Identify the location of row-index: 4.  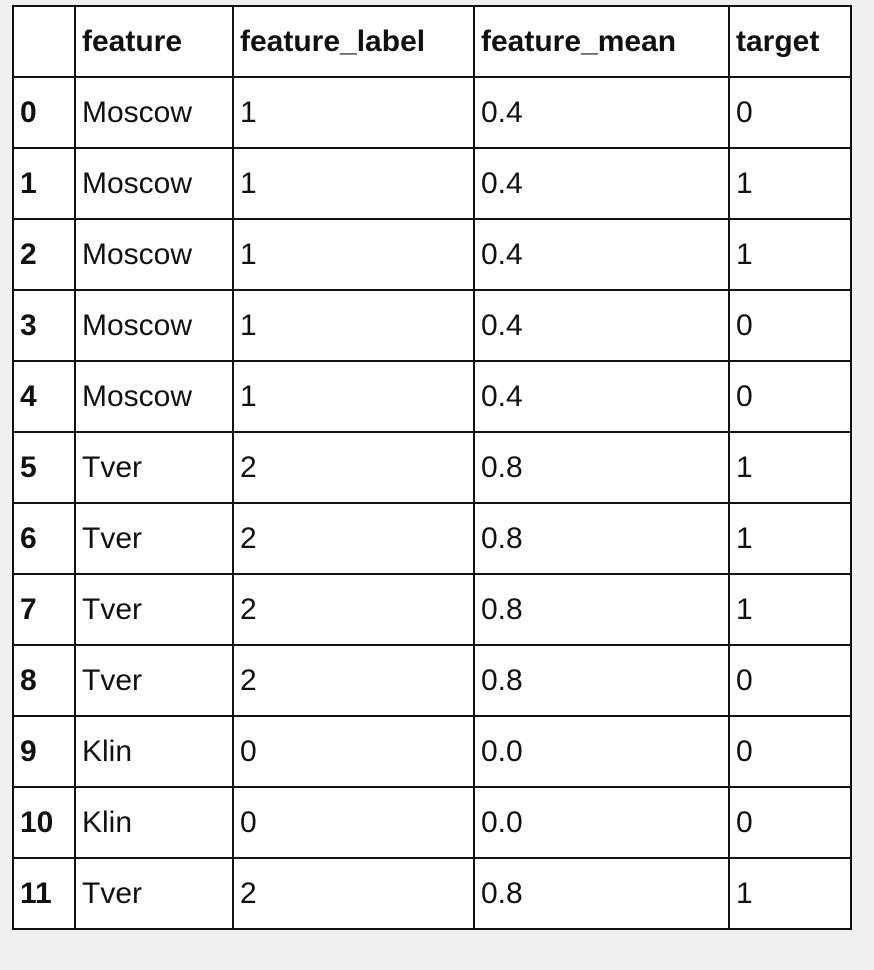
(44, 396).